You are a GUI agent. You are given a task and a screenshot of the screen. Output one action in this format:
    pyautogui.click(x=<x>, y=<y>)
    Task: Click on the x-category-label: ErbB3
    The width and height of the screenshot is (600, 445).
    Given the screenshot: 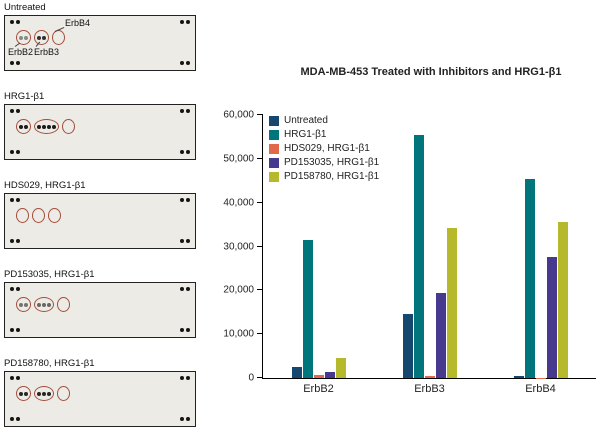 What is the action you would take?
    pyautogui.click(x=429, y=389)
    